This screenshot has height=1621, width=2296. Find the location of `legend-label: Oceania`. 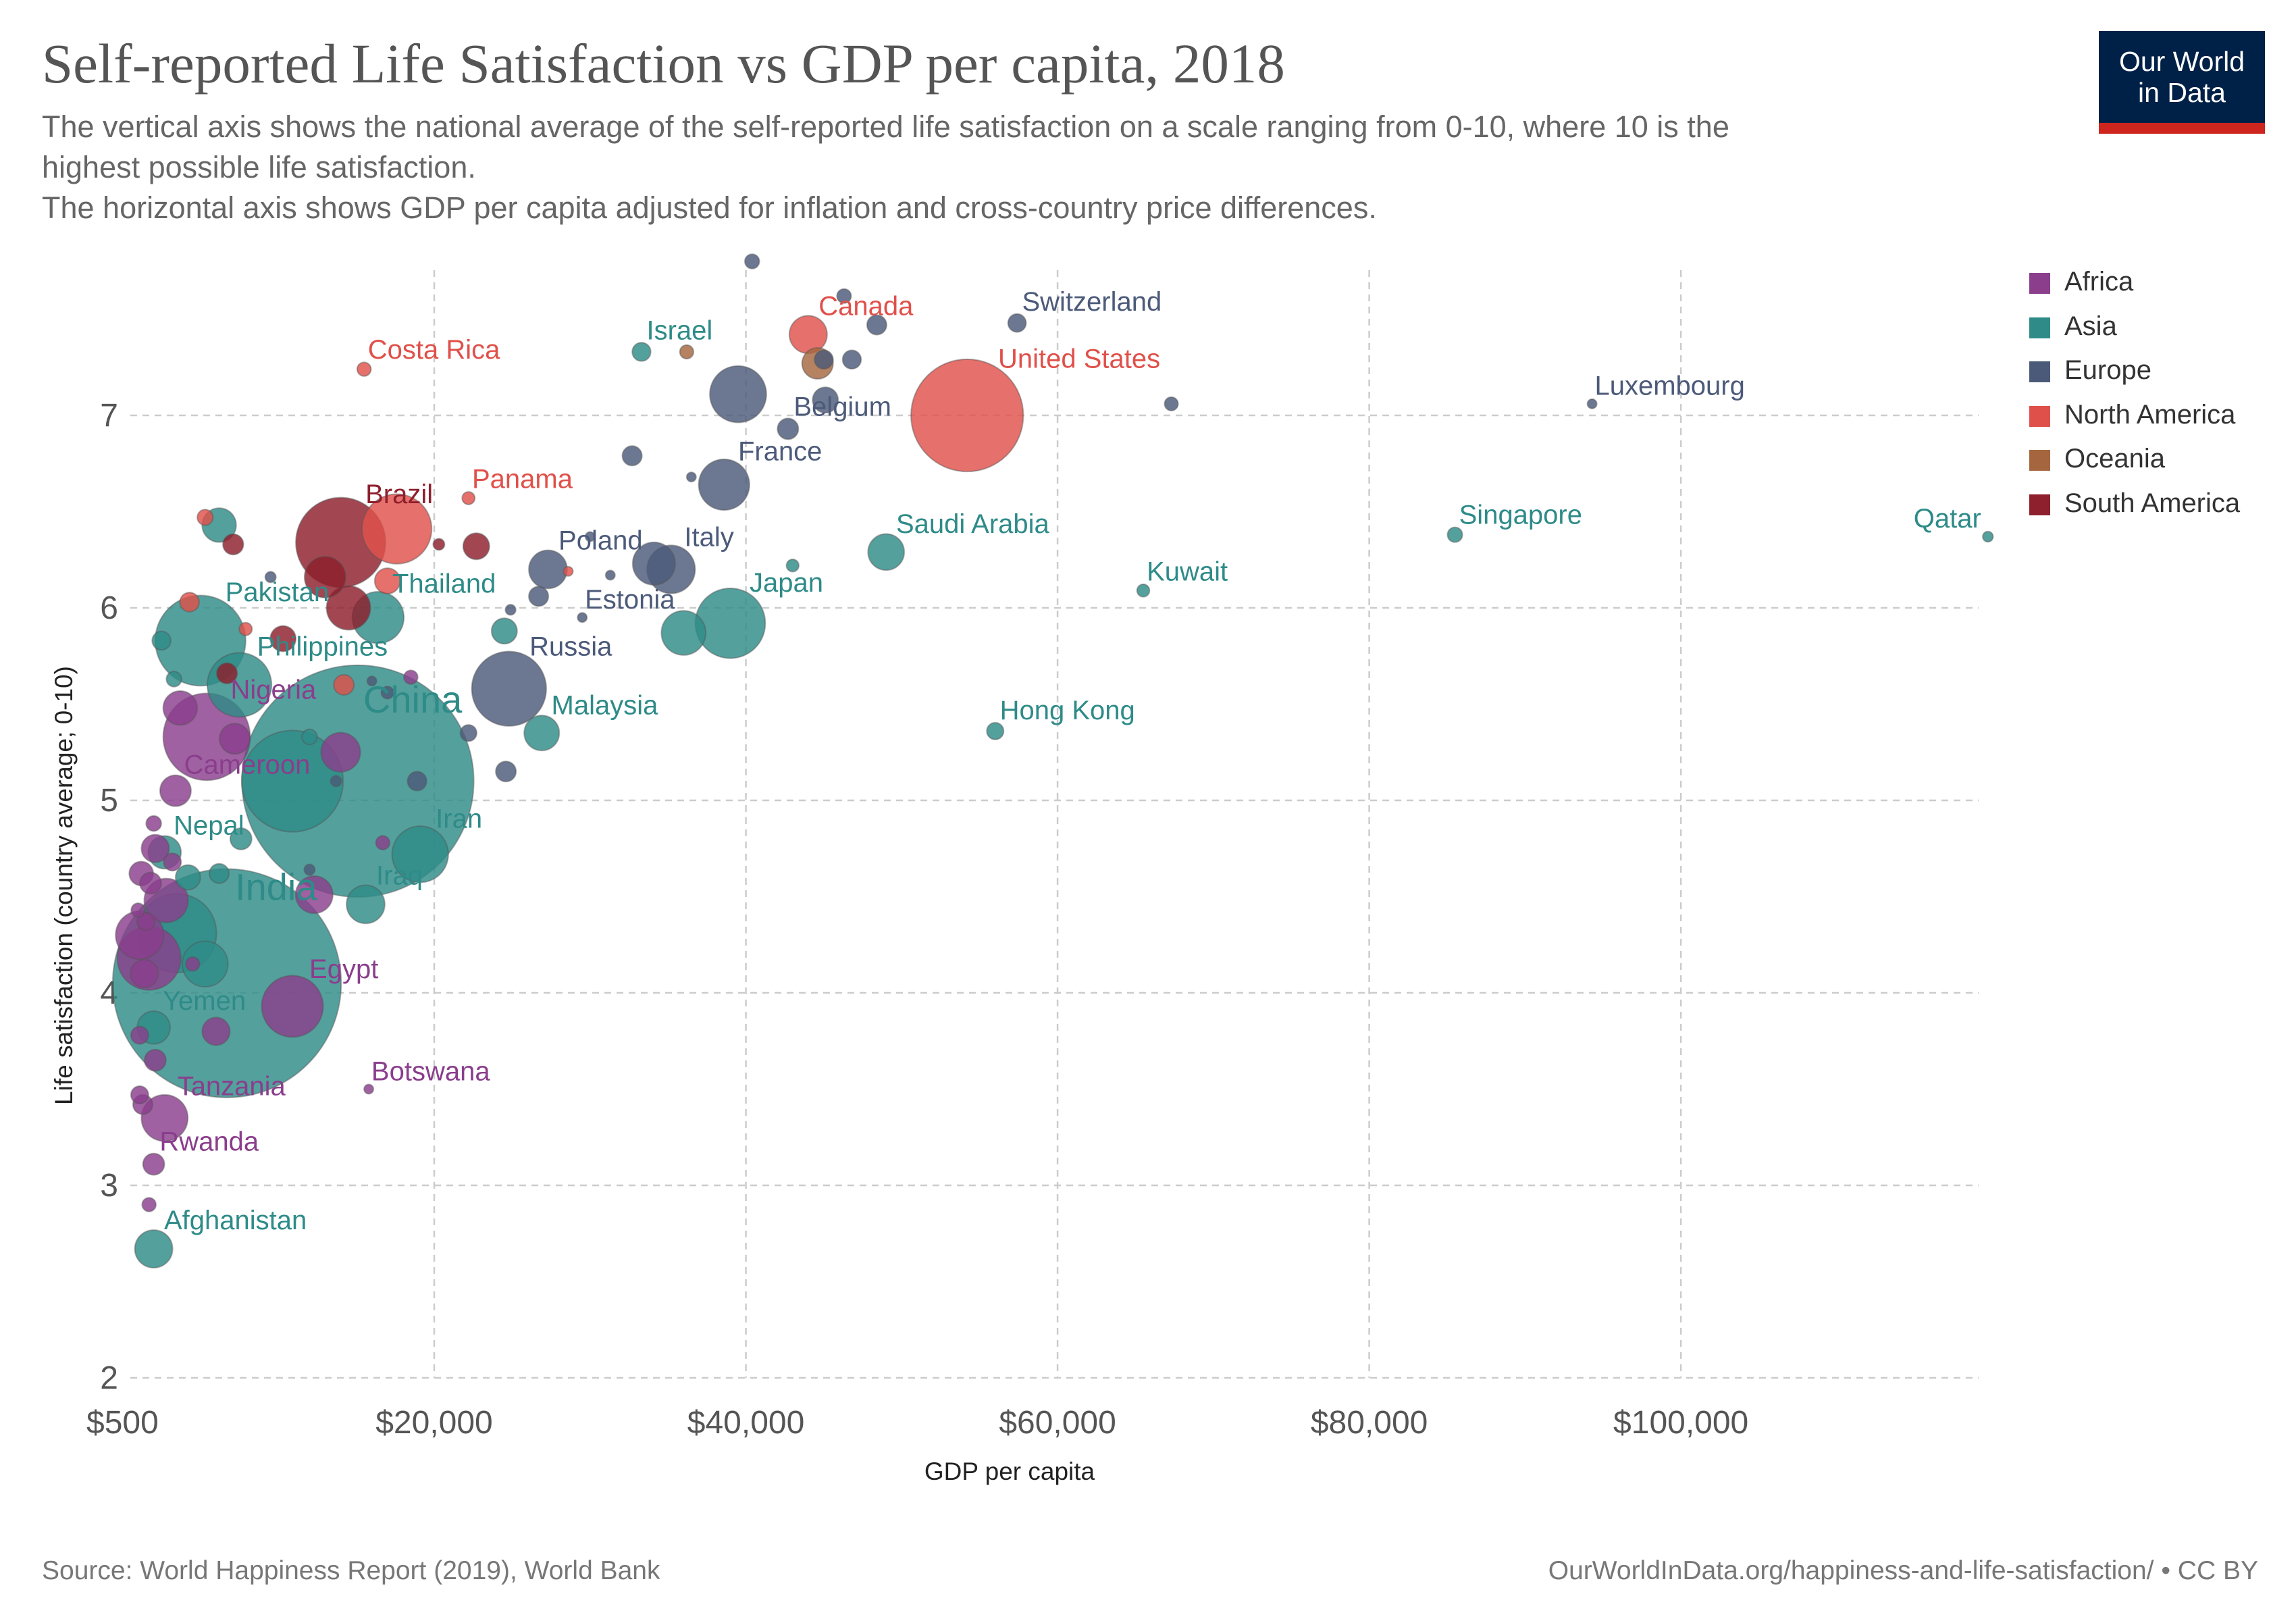

legend-label: Oceania is located at coordinates (2114, 458).